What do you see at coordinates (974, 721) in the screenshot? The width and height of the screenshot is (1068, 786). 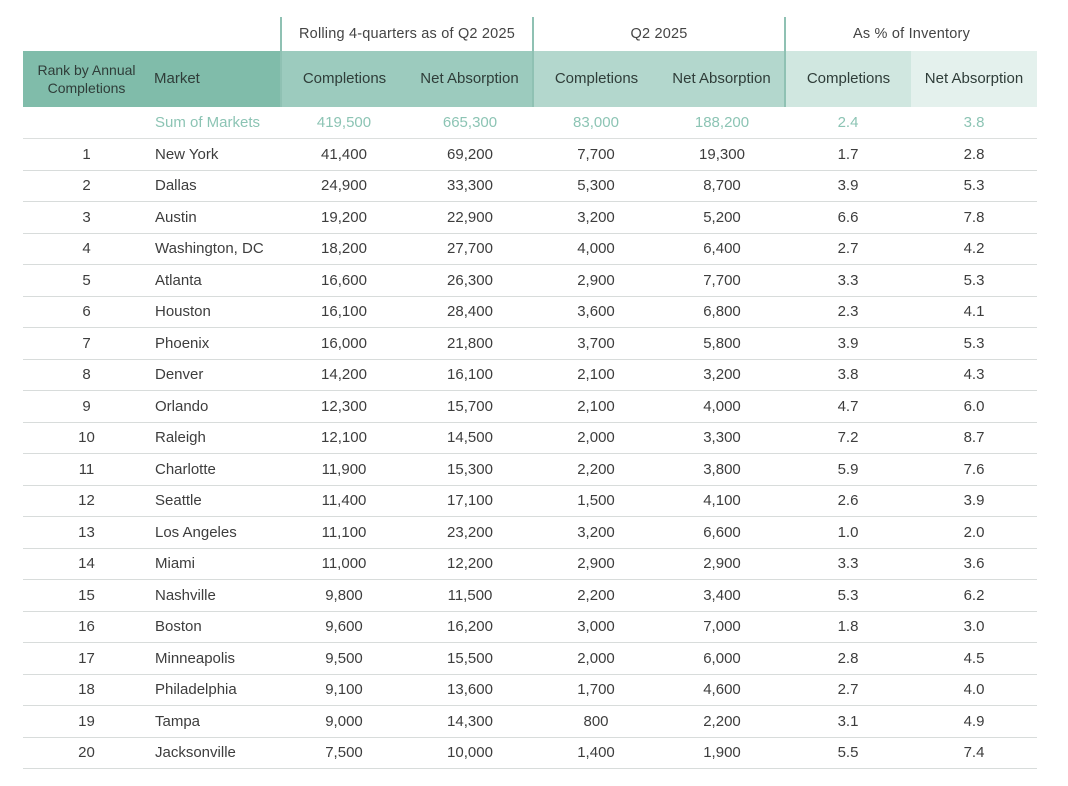 I see `pct-net-absorption-cell: 4.9` at bounding box center [974, 721].